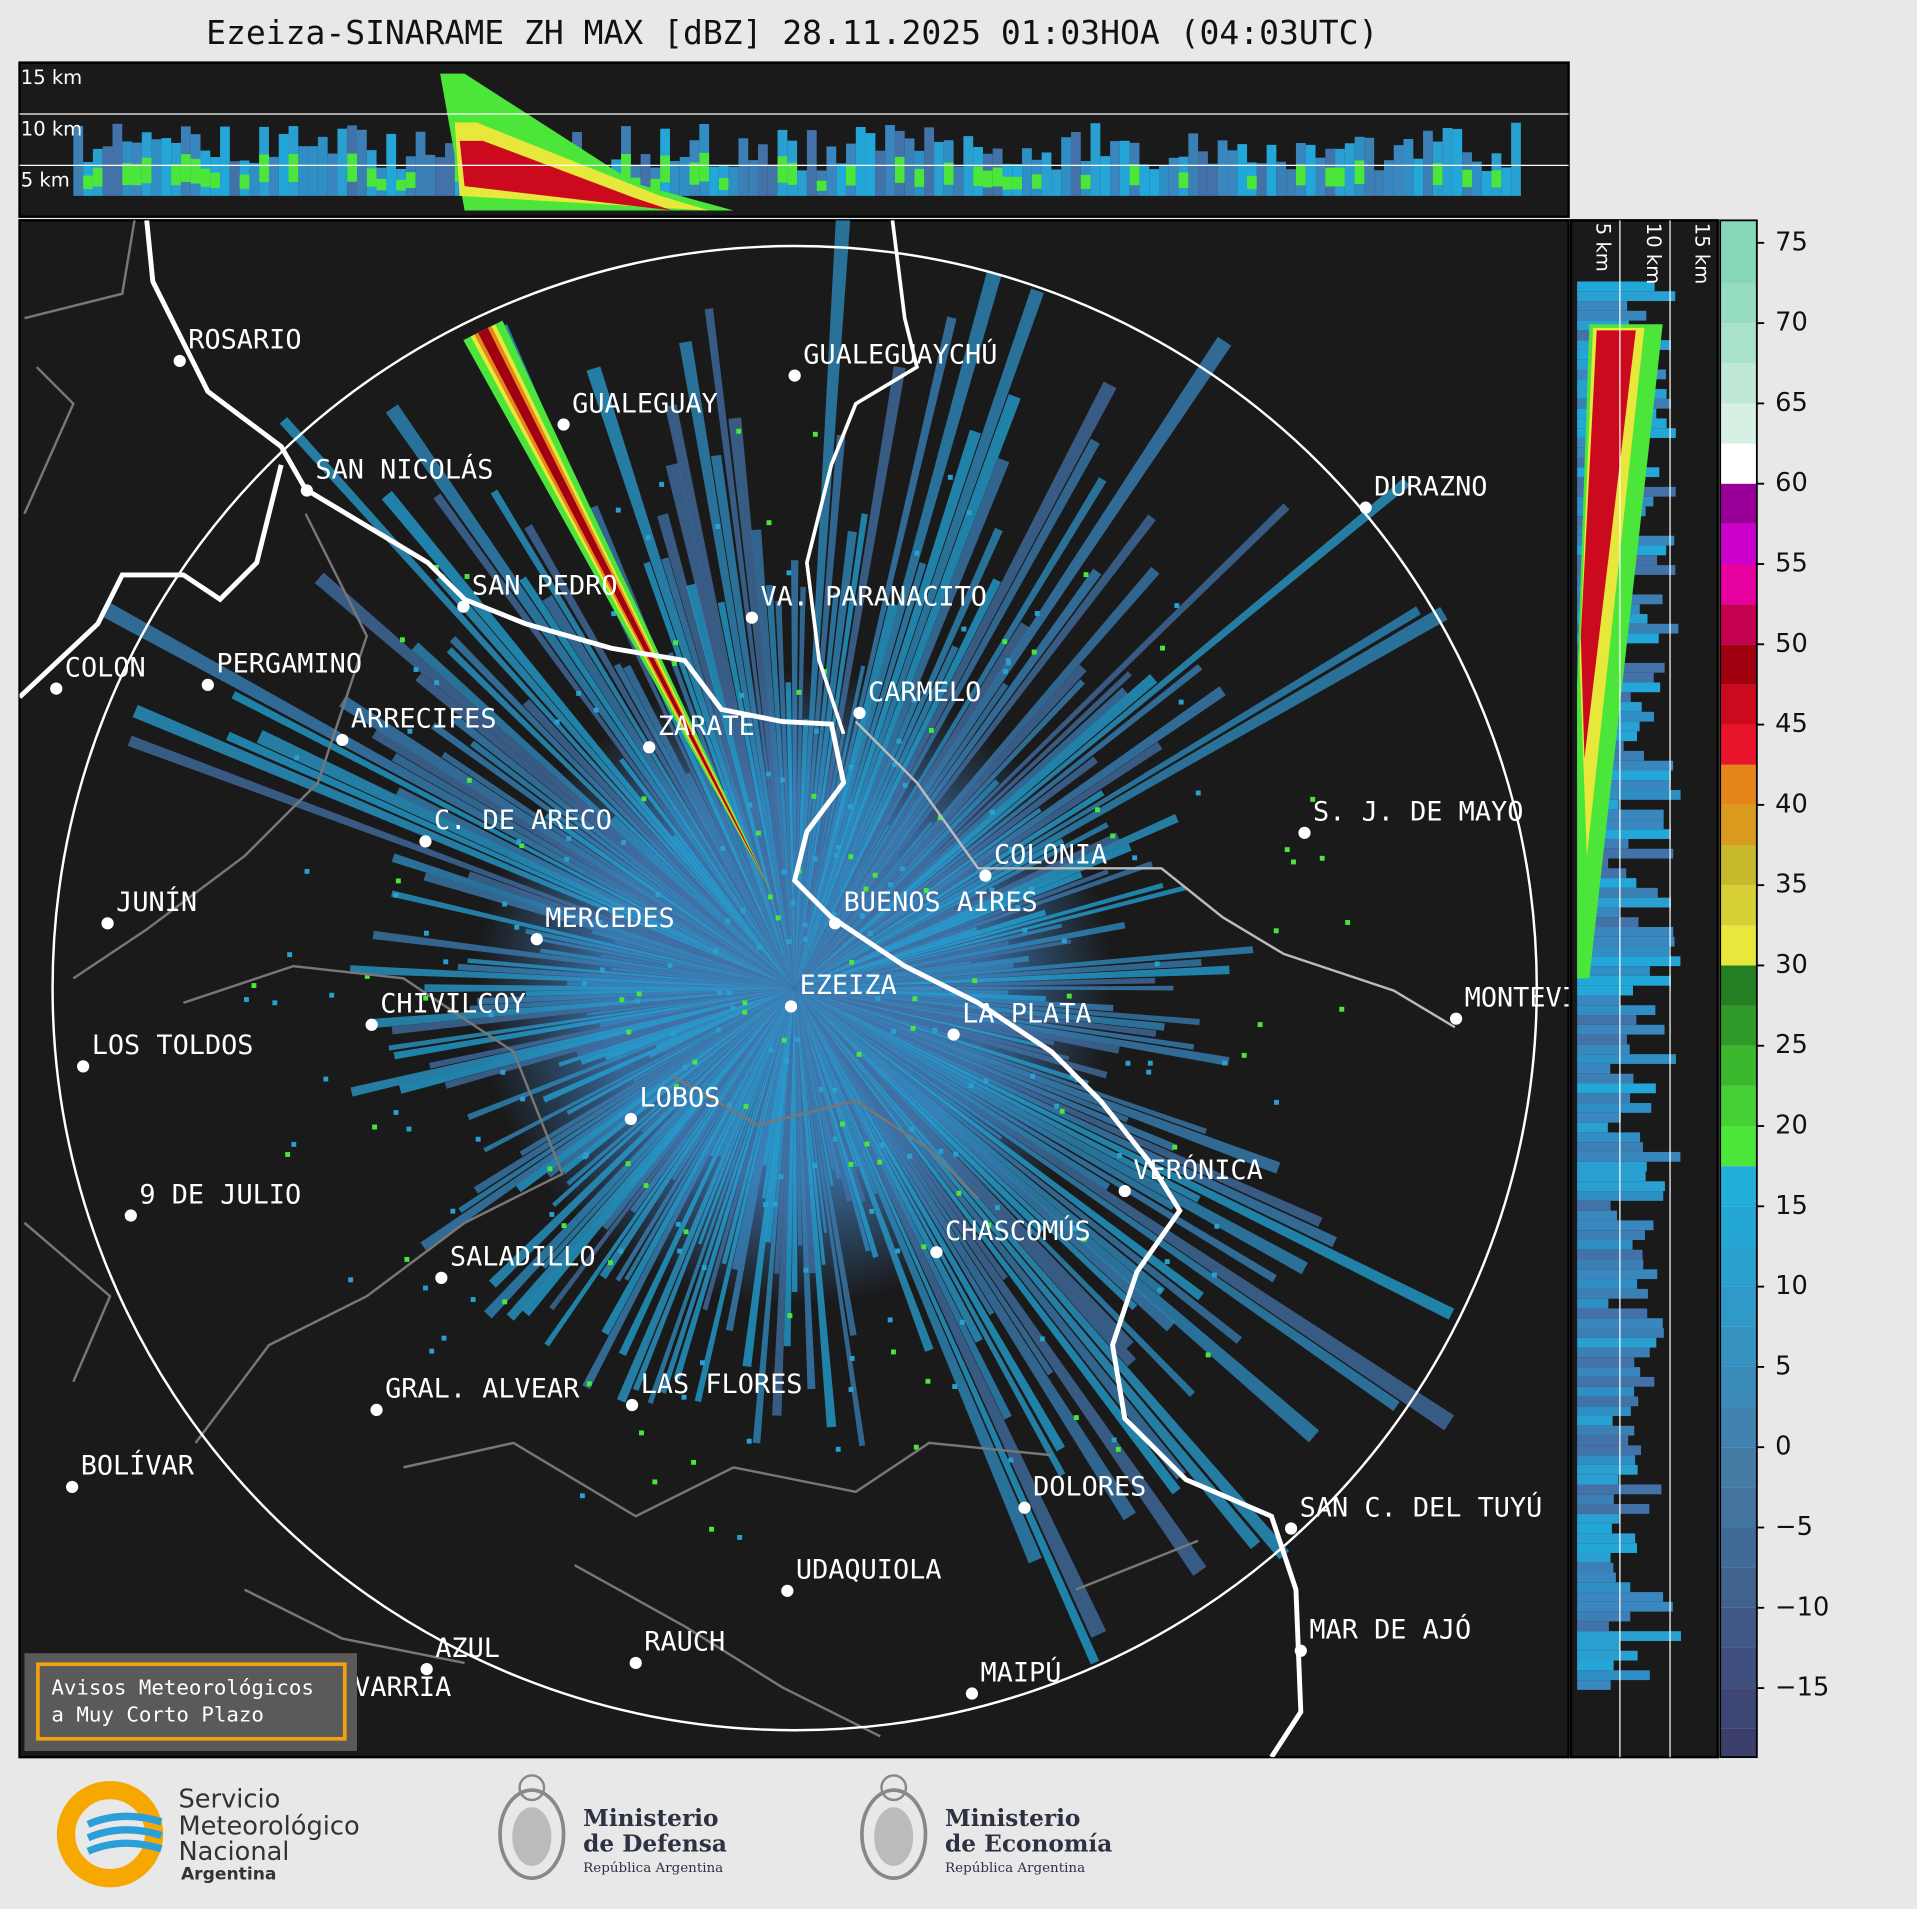 The width and height of the screenshot is (1917, 1909). What do you see at coordinates (873, 596) in the screenshot?
I see `city-label: VA. PARANACITO` at bounding box center [873, 596].